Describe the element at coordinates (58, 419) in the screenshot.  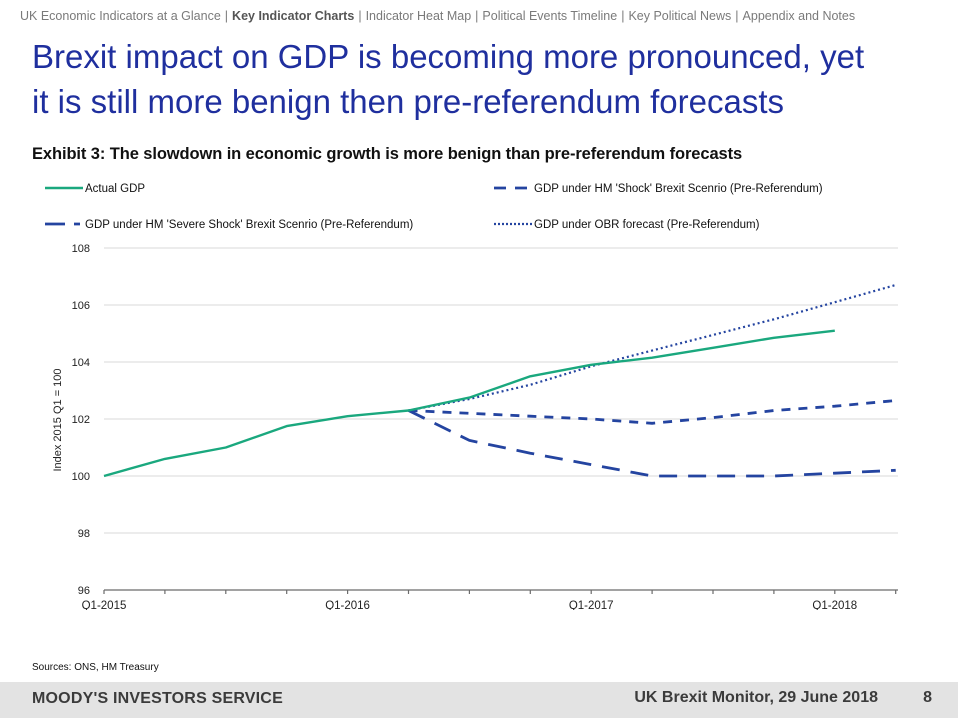
I see `y-axis-title: Index 2015 Q1 = 100` at that location.